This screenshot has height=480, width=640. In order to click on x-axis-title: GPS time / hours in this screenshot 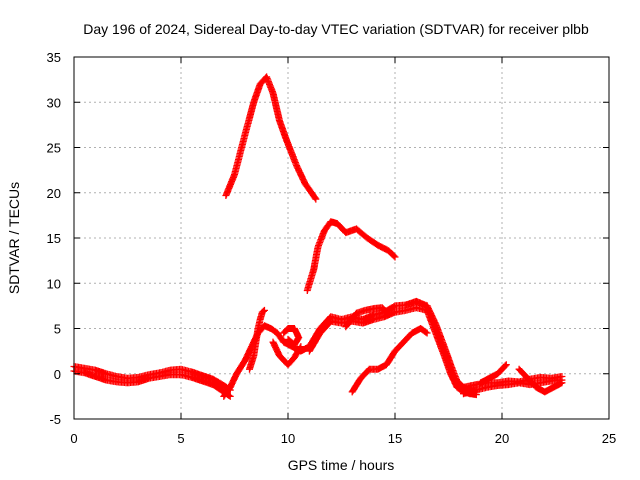, I will do `click(341, 465)`.